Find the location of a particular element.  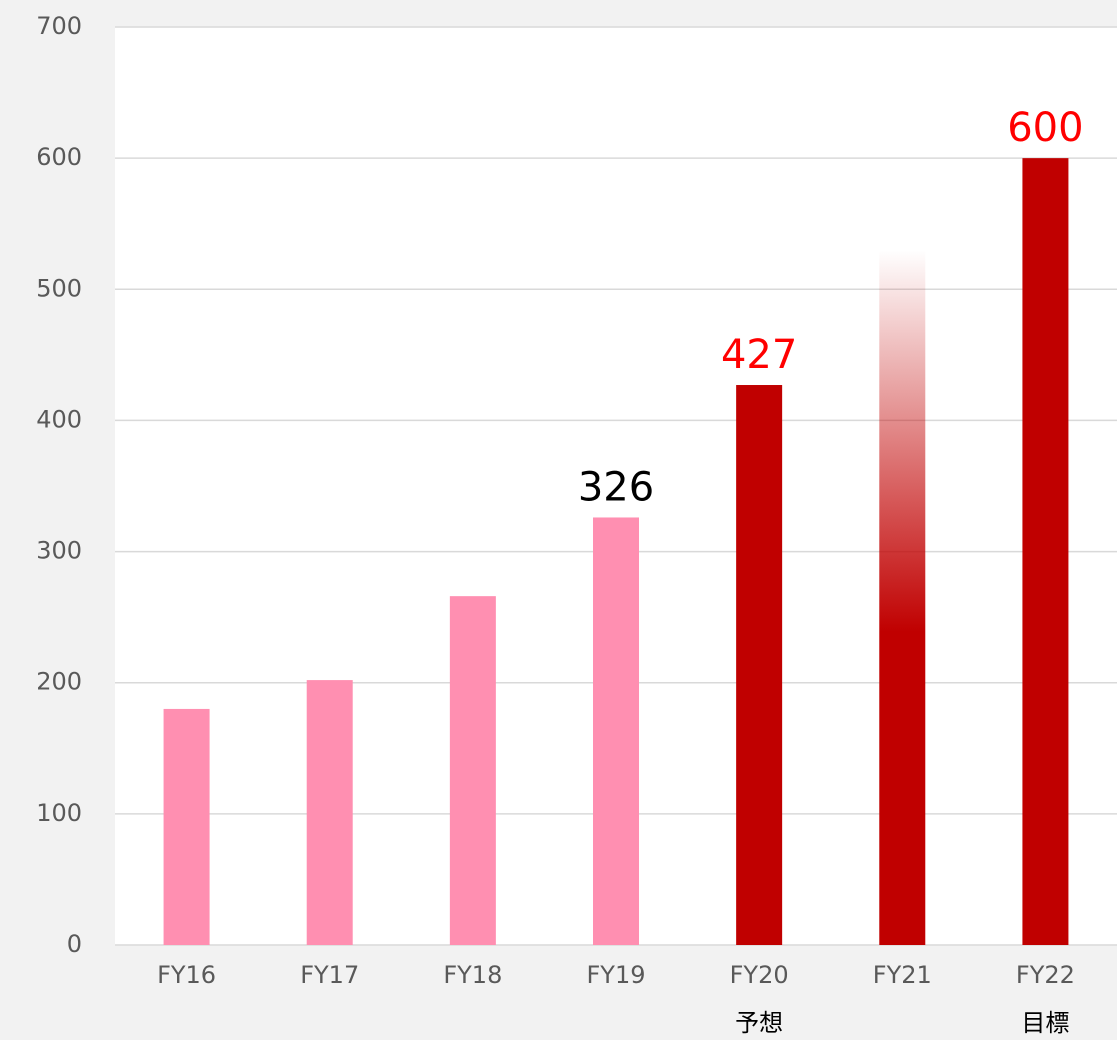

y-tick-label: 200 is located at coordinates (59, 682).